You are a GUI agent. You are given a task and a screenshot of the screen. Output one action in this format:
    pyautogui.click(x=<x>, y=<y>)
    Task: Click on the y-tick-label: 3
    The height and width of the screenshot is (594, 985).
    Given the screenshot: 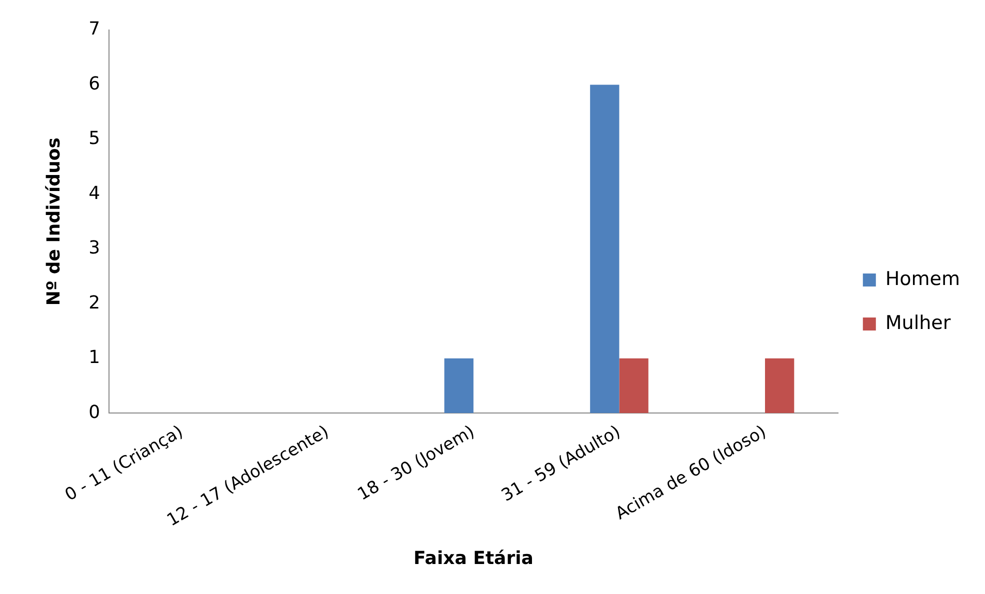 What is the action you would take?
    pyautogui.click(x=94, y=248)
    